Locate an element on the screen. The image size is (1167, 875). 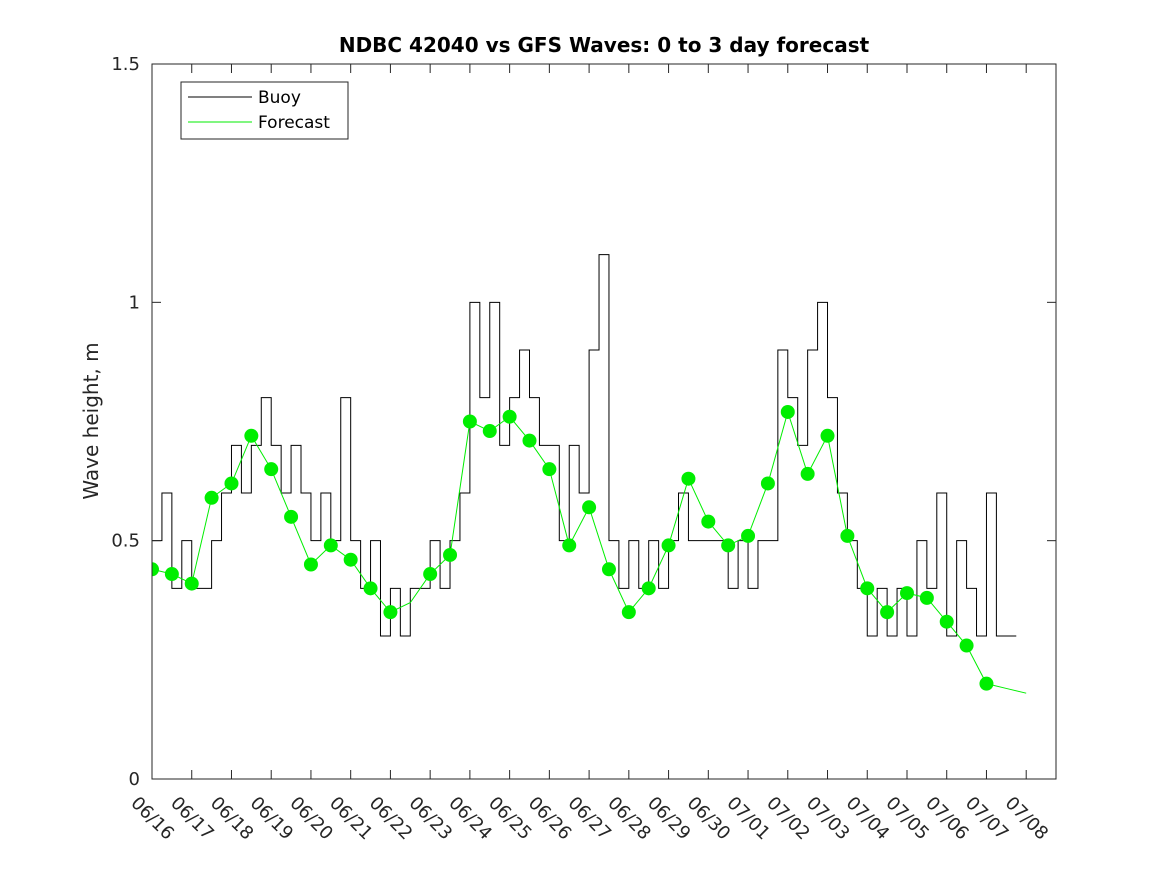
legend-box is located at coordinates (264, 110).